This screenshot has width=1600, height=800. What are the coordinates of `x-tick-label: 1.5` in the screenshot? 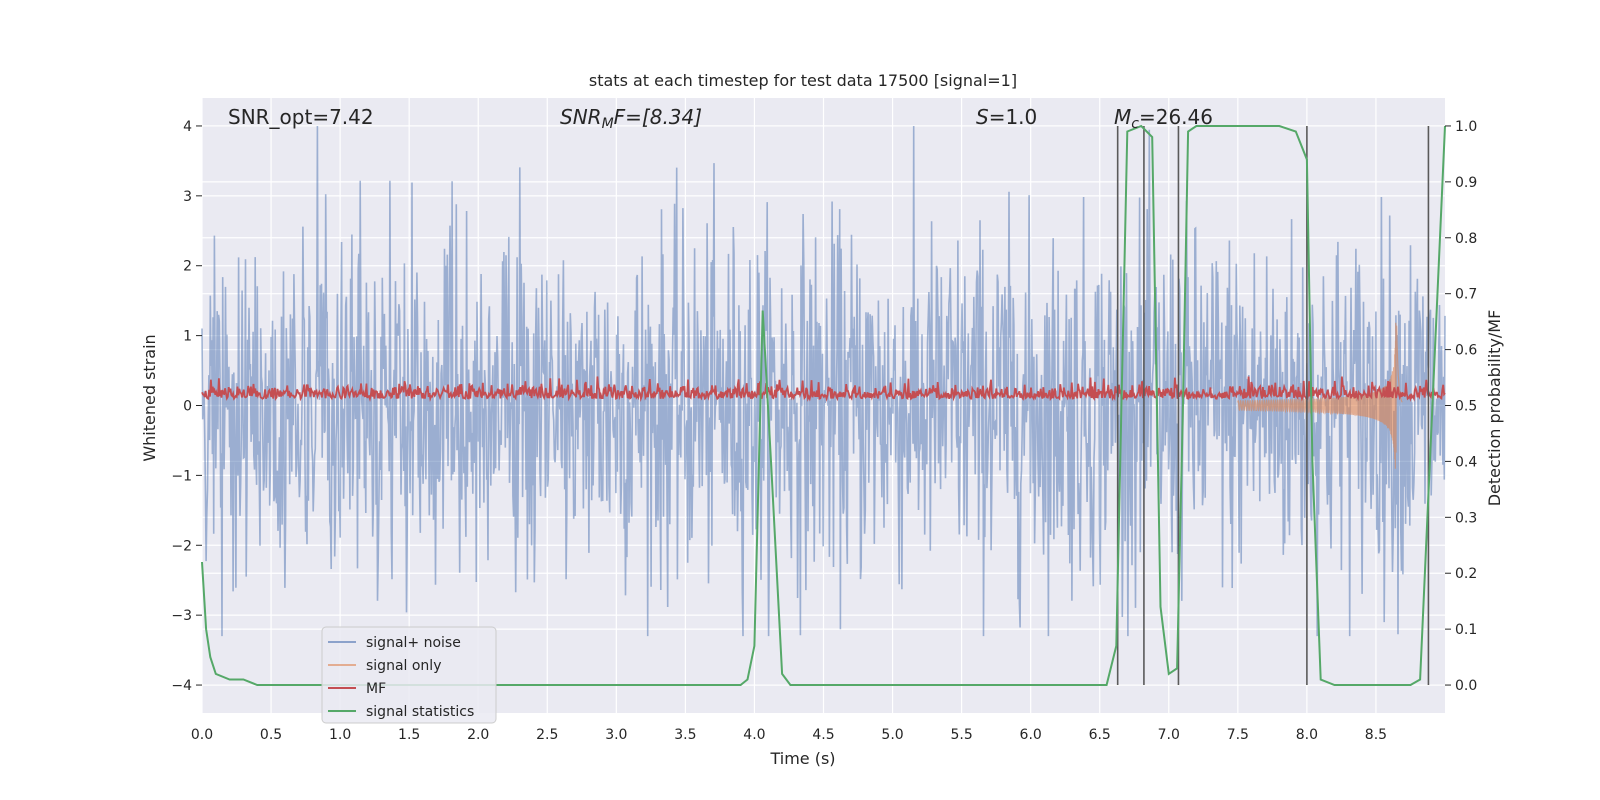 It's located at (409, 735).